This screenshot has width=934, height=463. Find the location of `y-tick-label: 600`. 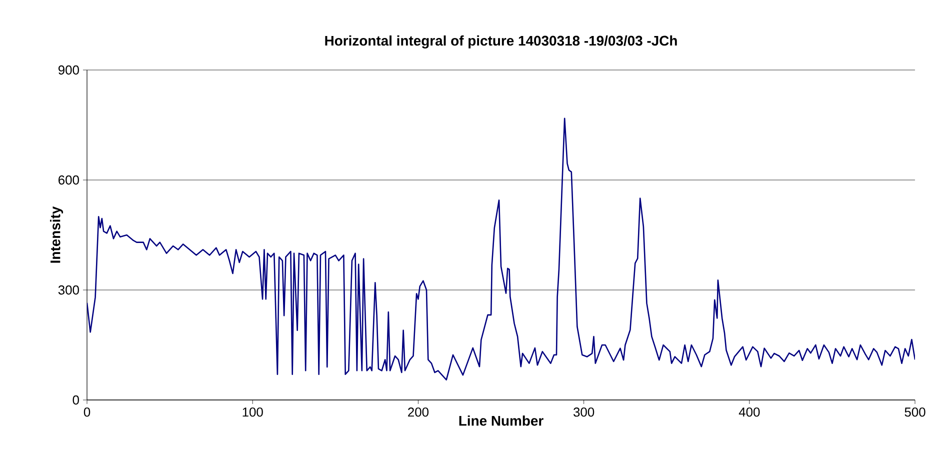

y-tick-label: 600 is located at coordinates (68, 180).